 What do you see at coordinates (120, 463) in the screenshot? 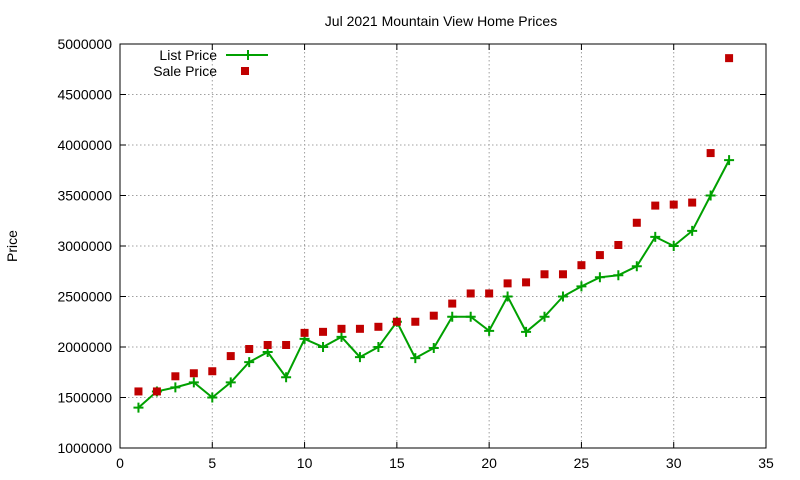
I see `x-tick-label: 0` at bounding box center [120, 463].